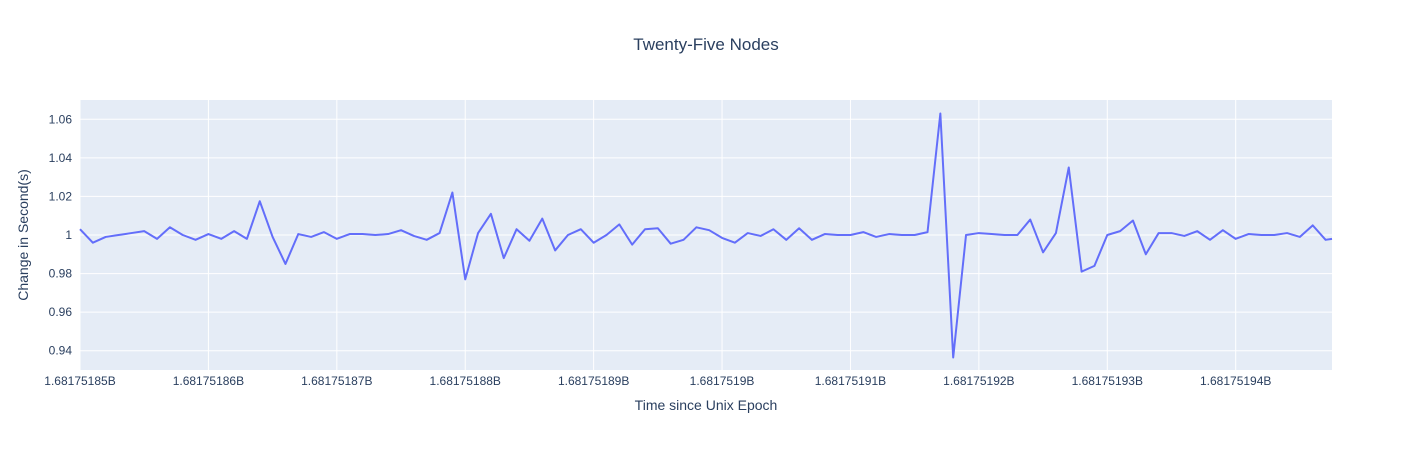  I want to click on y-tick-label: 0.98, so click(61, 274).